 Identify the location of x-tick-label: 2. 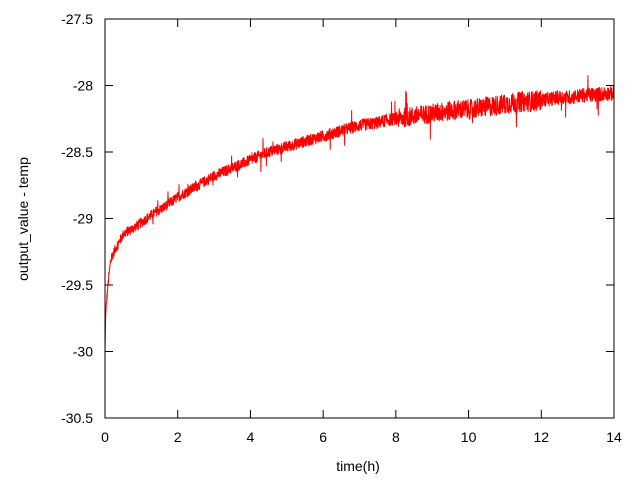
(178, 437).